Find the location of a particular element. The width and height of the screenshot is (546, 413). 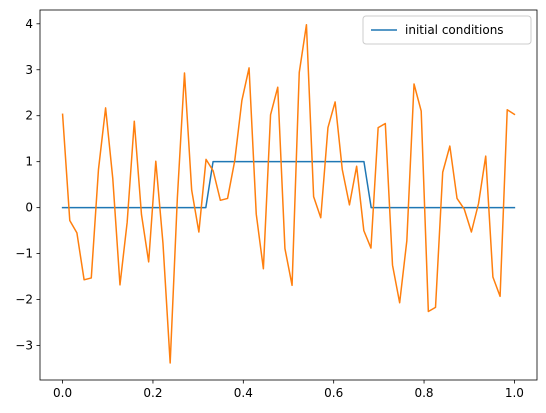

legend-label: initial conditions is located at coordinates (454, 30).